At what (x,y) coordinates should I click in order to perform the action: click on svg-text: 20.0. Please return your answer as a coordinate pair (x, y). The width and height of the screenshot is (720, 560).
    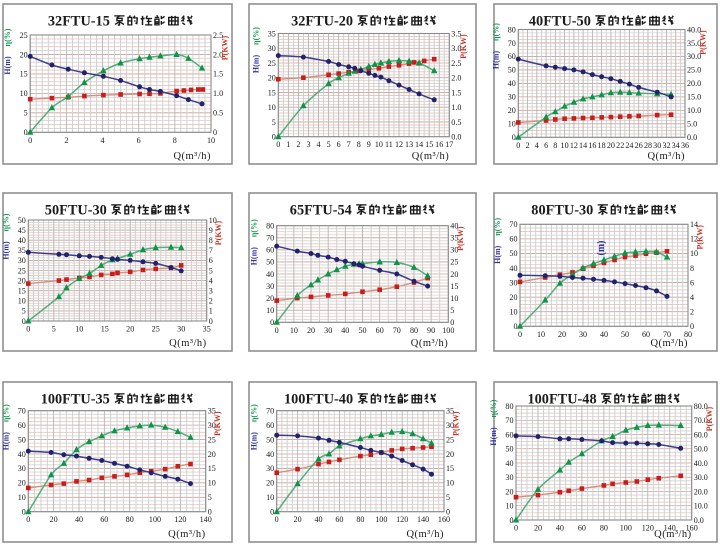
    Looking at the image, I should click on (701, 491).